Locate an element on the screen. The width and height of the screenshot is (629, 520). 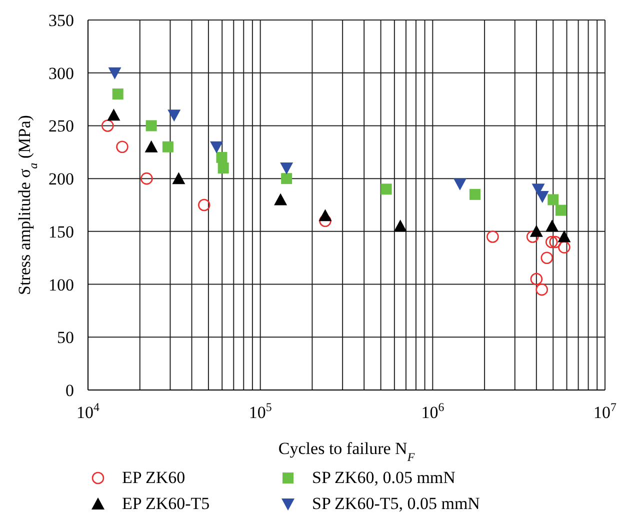
legend-label: EP ZK60 is located at coordinates (154, 478).